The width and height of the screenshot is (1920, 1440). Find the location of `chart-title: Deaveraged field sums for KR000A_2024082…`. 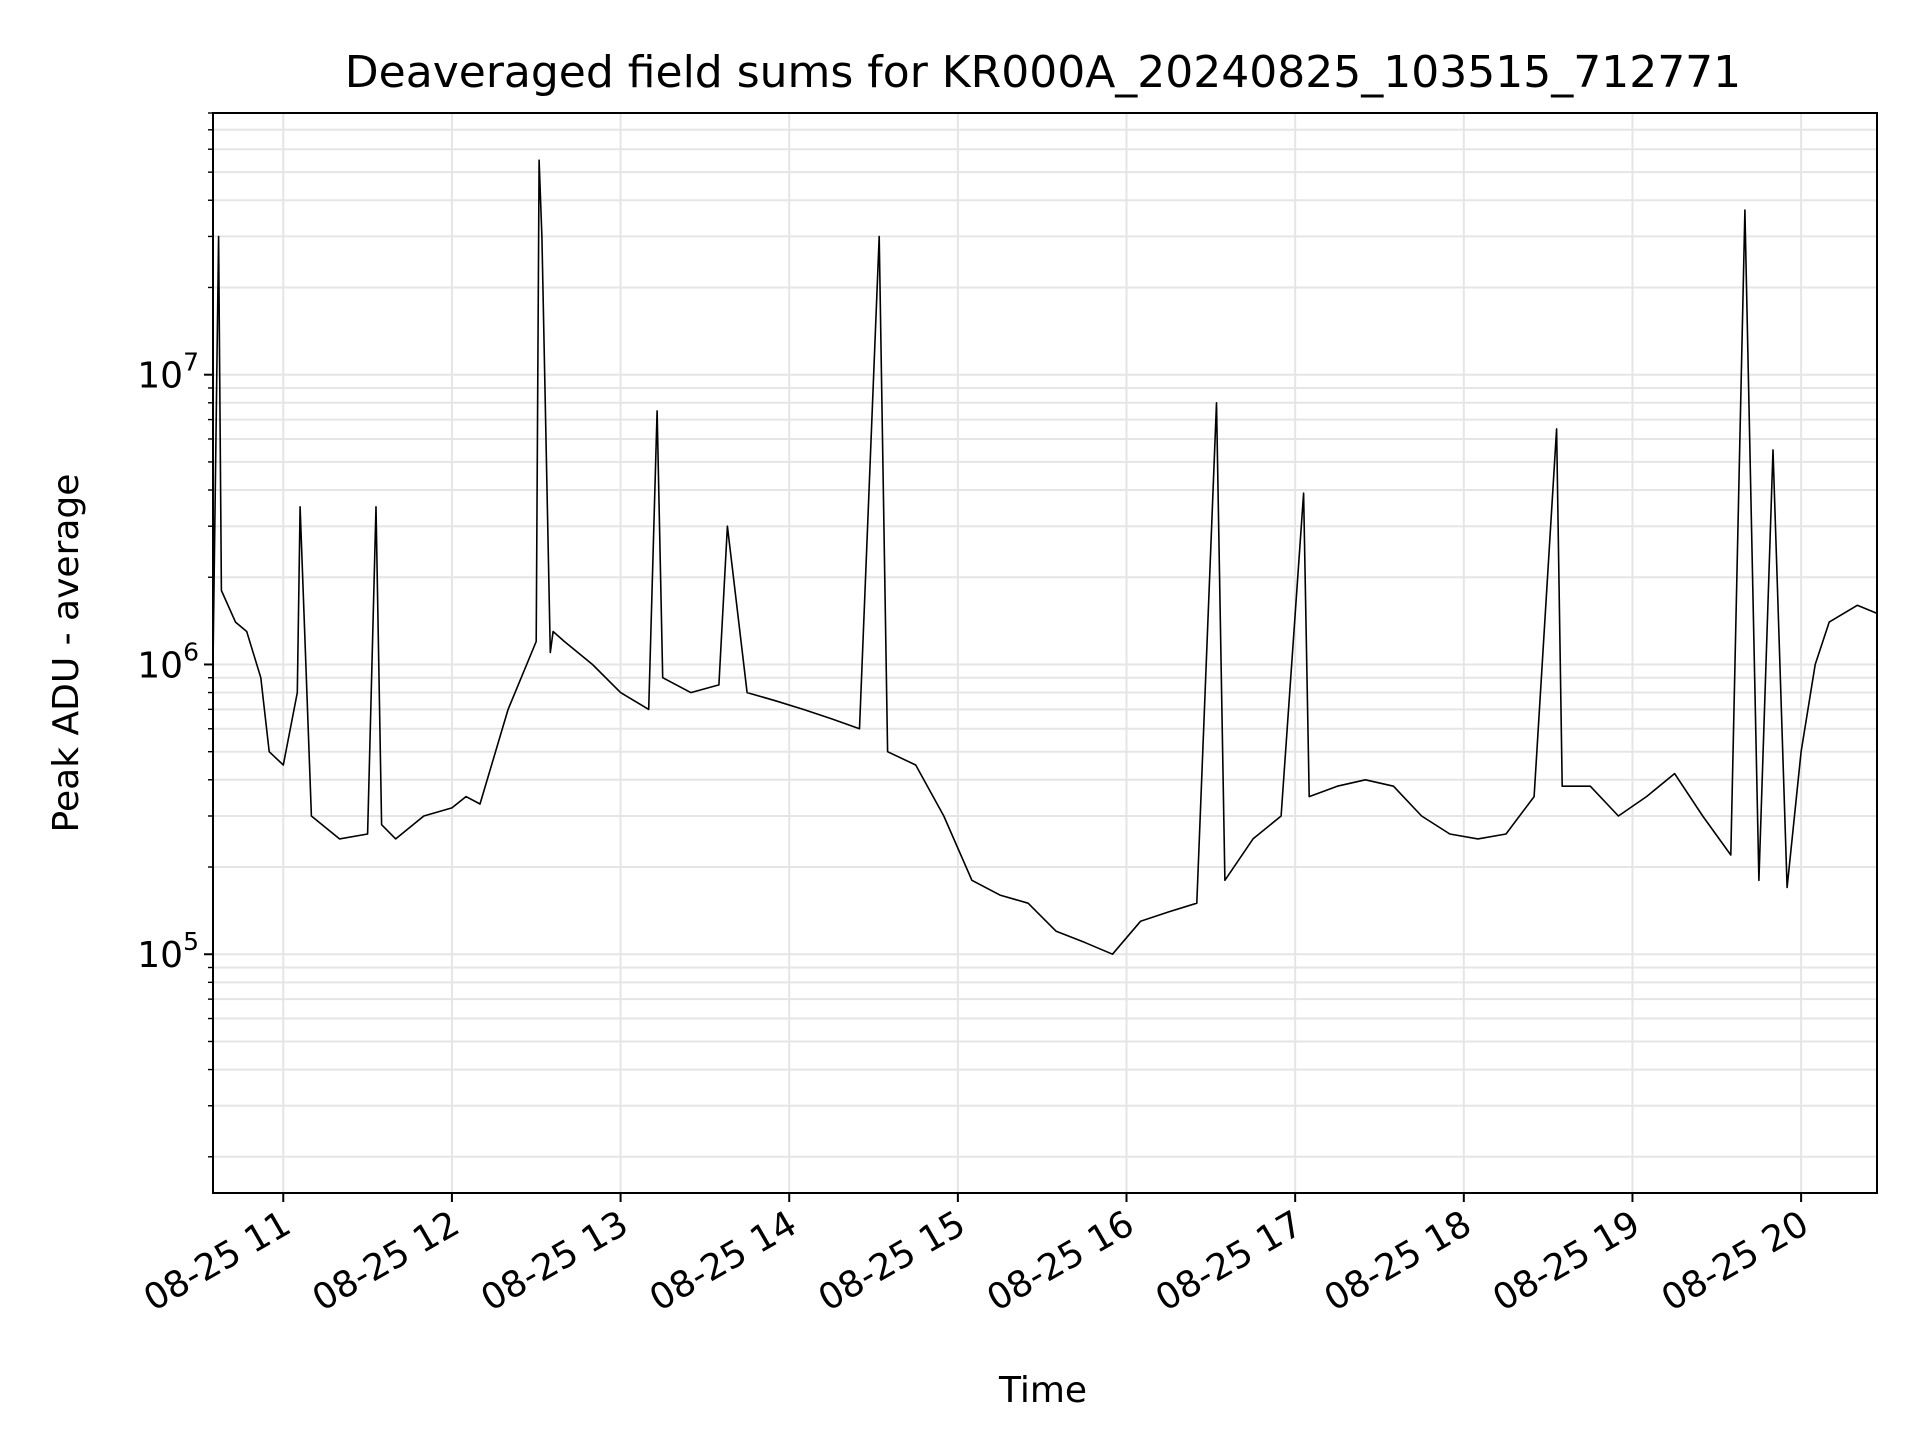

chart-title: Deaveraged field sums for KR000A_2024082… is located at coordinates (1043, 72).